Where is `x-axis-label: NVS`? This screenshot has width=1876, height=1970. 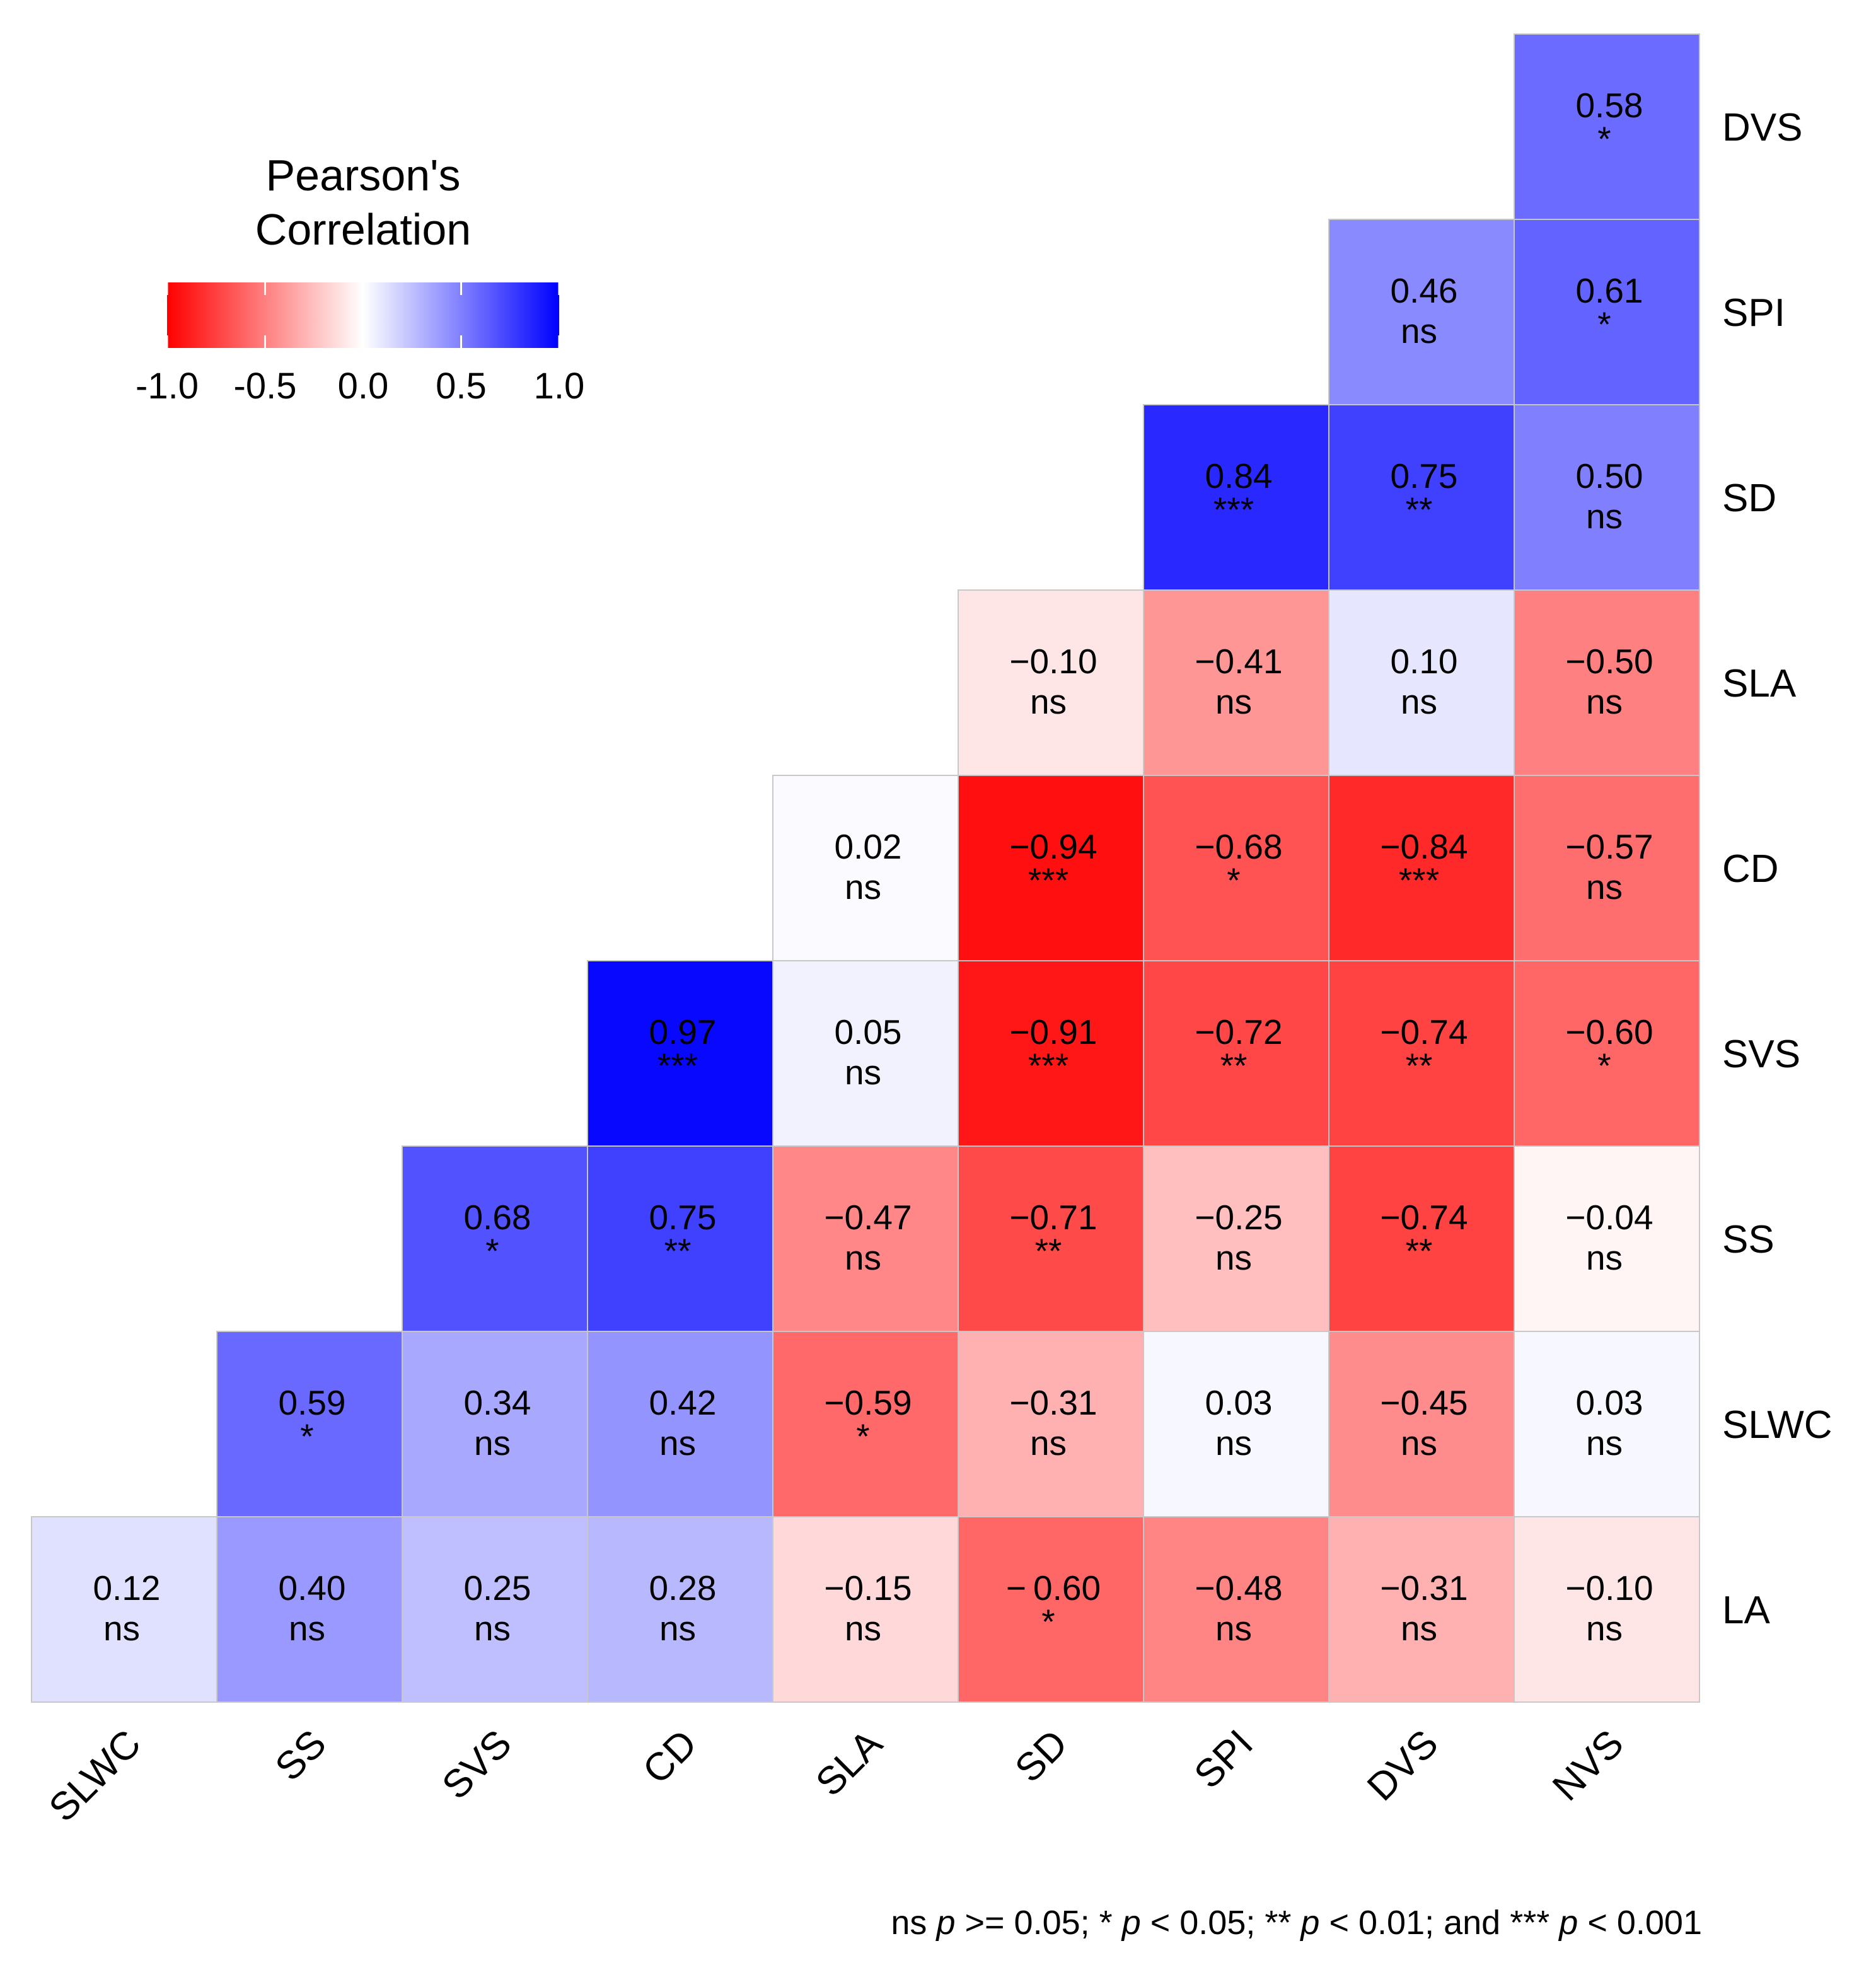 x-axis-label: NVS is located at coordinates (1588, 1765).